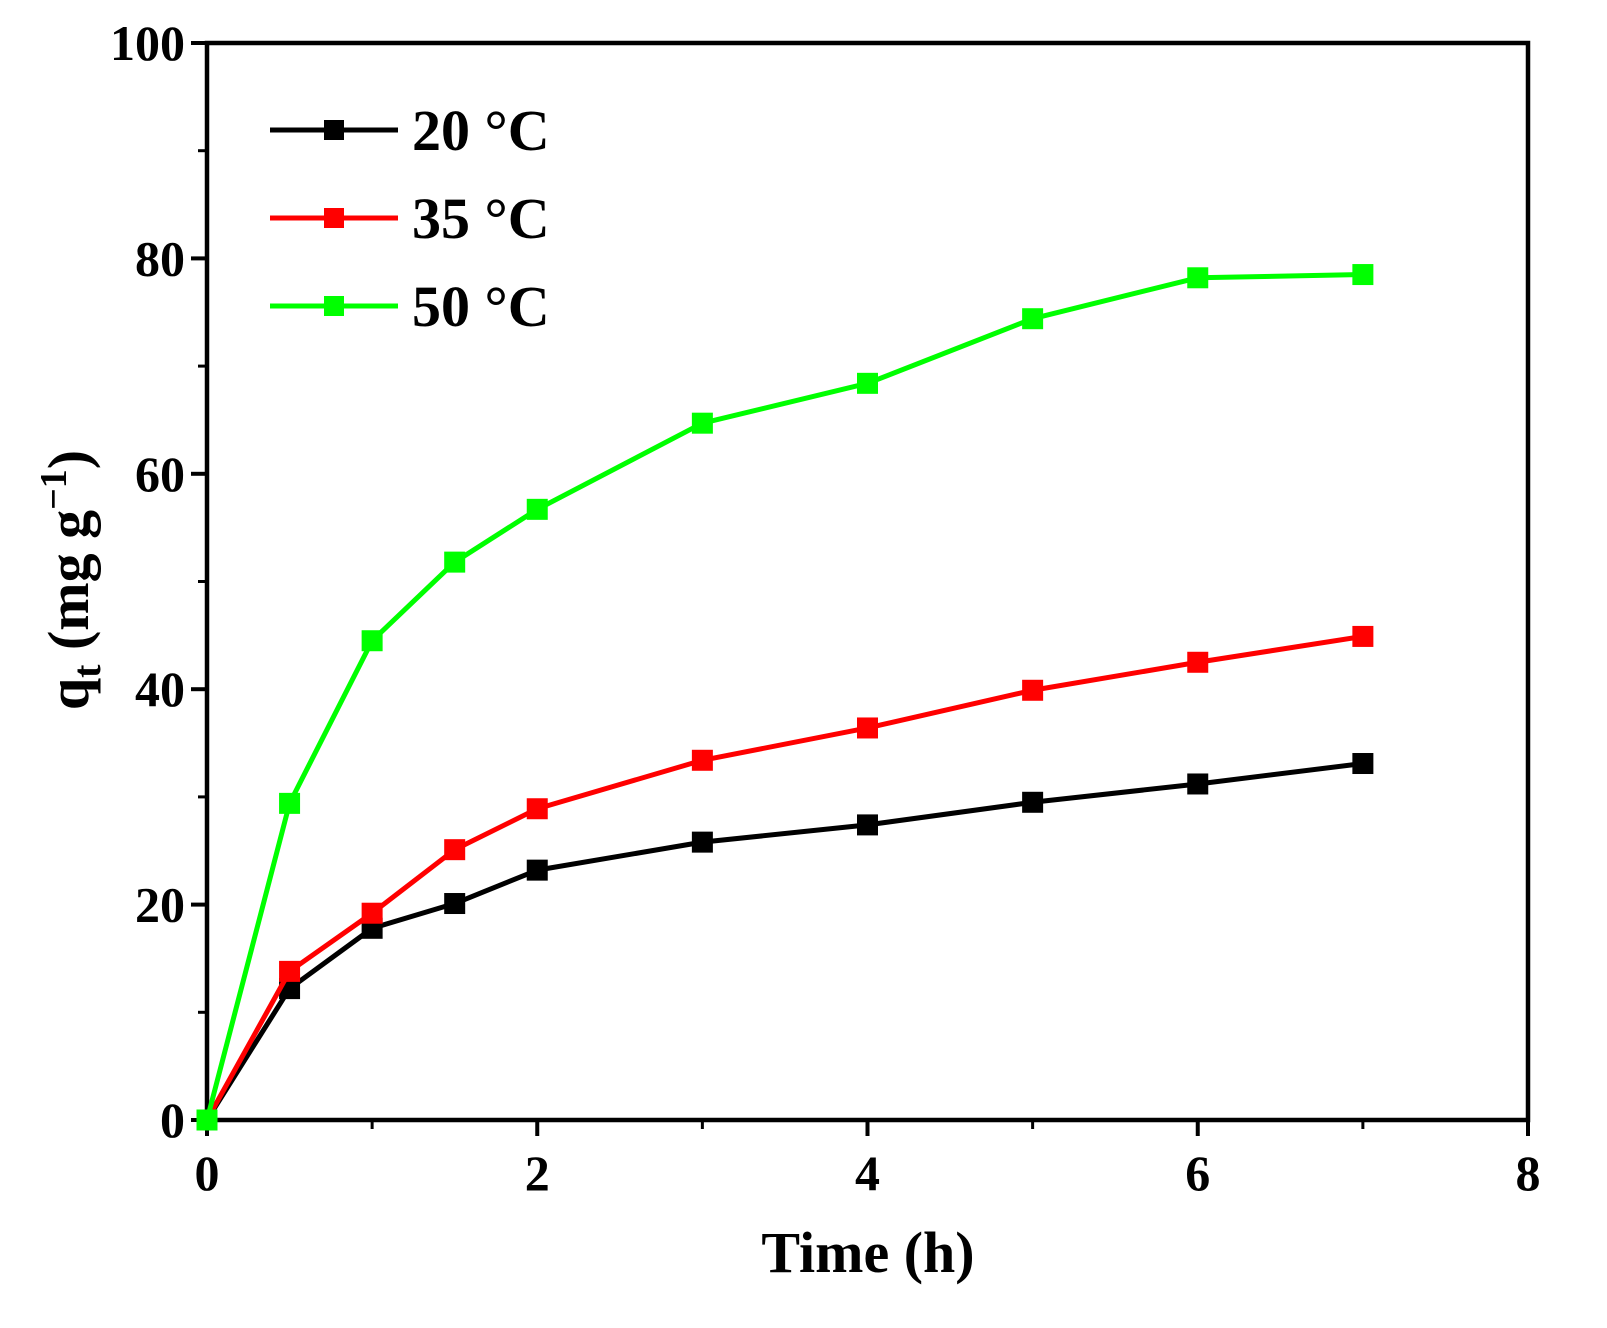 Image resolution: width=1607 pixels, height=1328 pixels. What do you see at coordinates (68, 587) in the screenshot?
I see `y-axis-title-unit: (mg g` at bounding box center [68, 587].